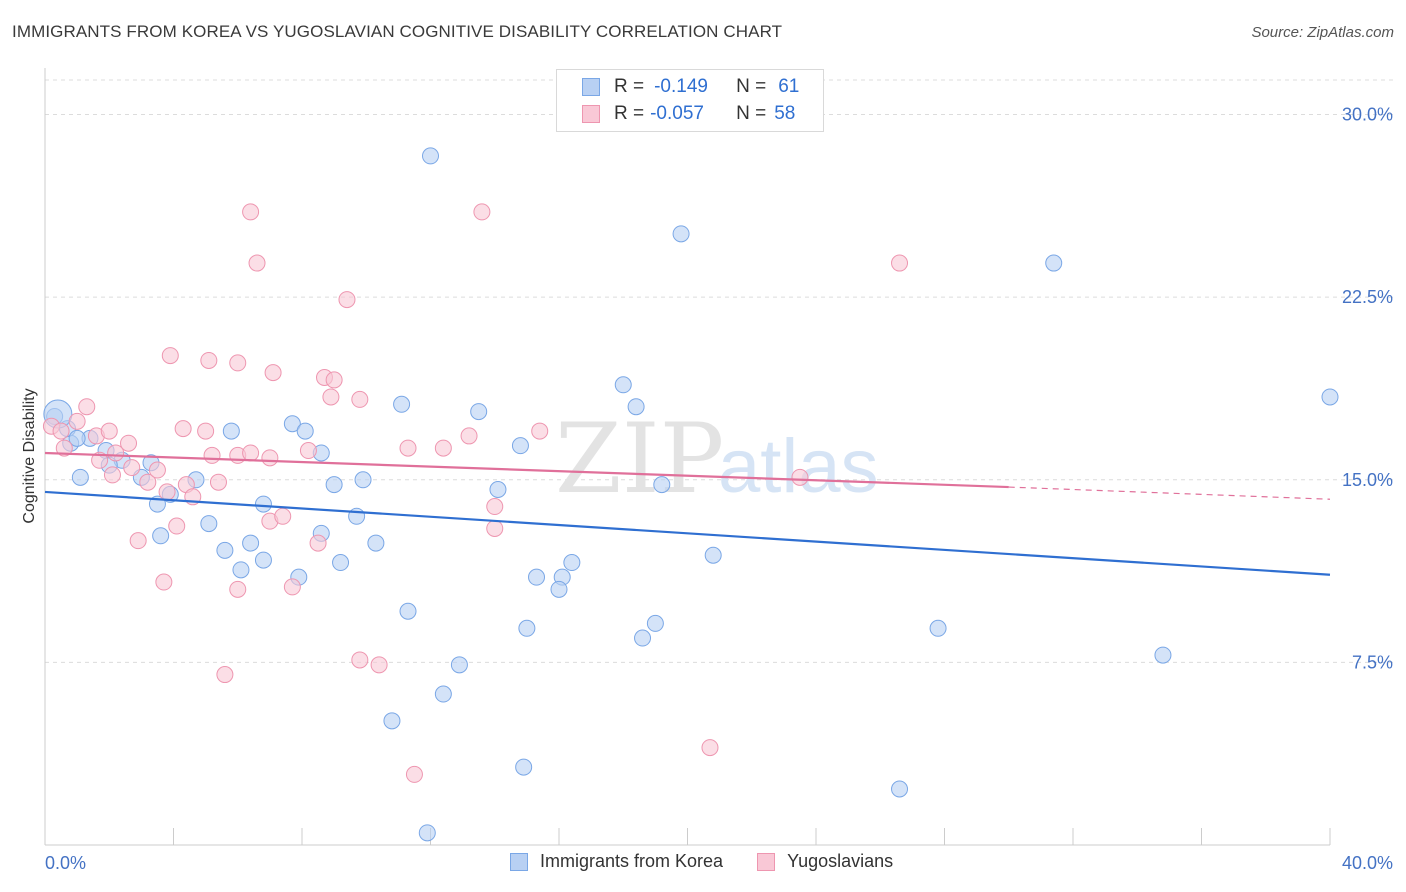 The image size is (1406, 892). What do you see at coordinates (526, 470) in the screenshot?
I see `trend-line-yugo` at bounding box center [526, 470].